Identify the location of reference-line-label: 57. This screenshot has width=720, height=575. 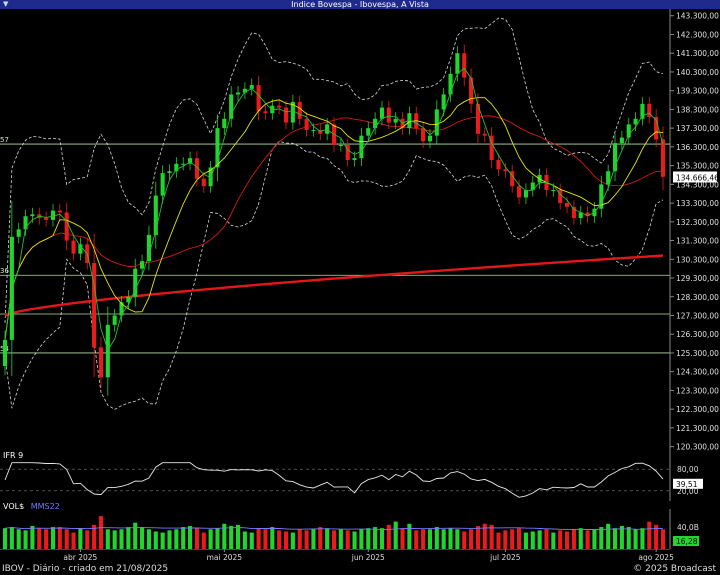
(4, 140).